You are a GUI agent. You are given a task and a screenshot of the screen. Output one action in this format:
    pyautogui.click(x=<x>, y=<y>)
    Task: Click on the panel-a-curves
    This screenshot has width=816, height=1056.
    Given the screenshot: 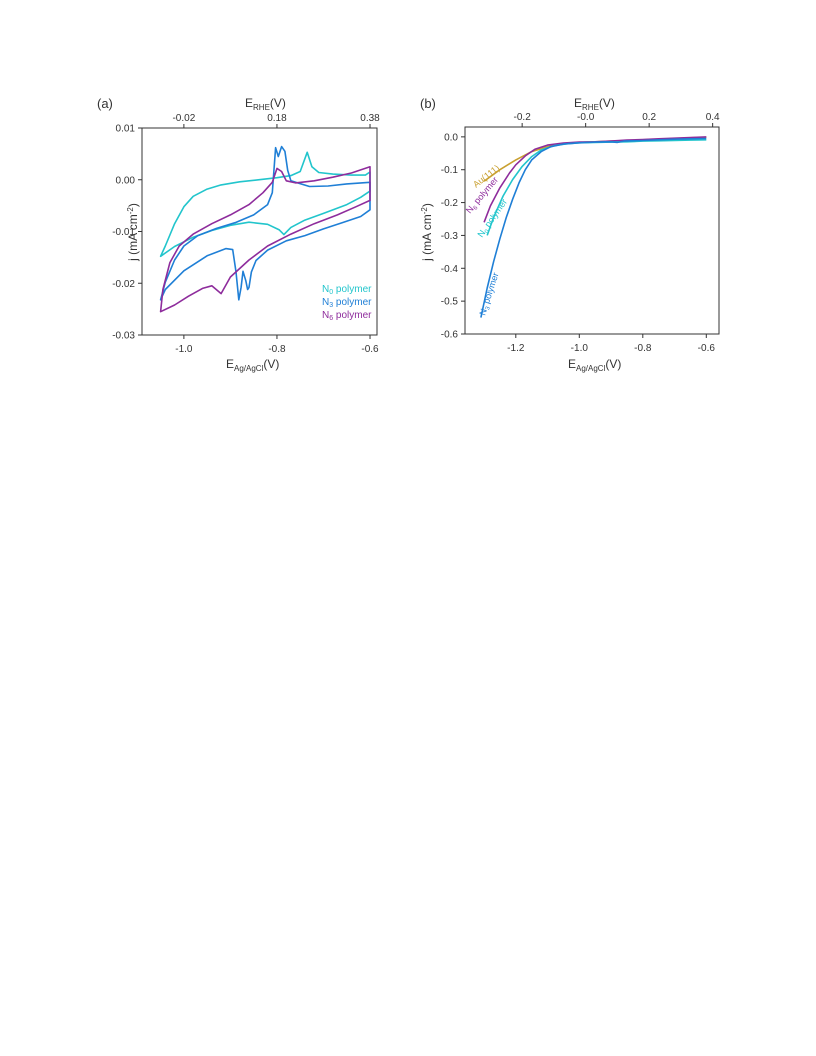 What is the action you would take?
    pyautogui.click(x=265, y=229)
    